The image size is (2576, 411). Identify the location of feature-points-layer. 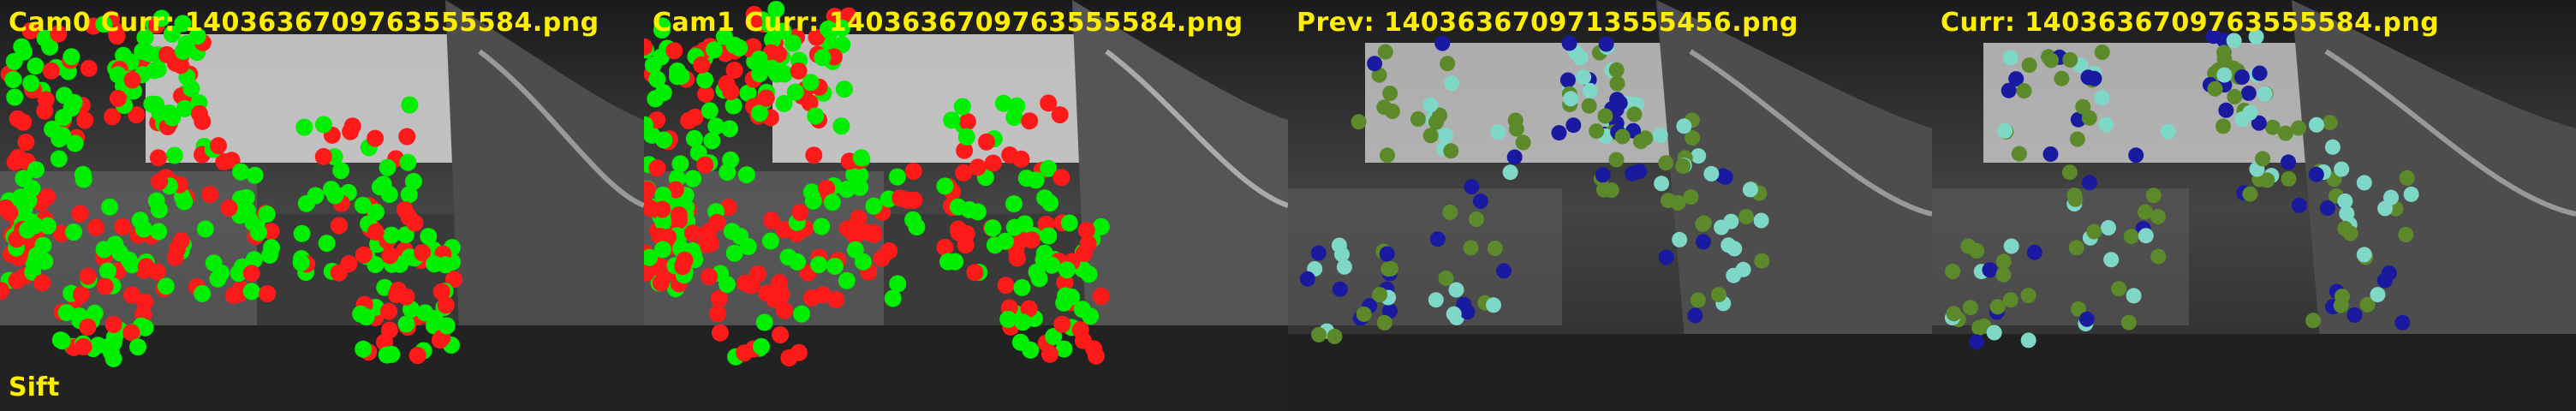
(1534, 189).